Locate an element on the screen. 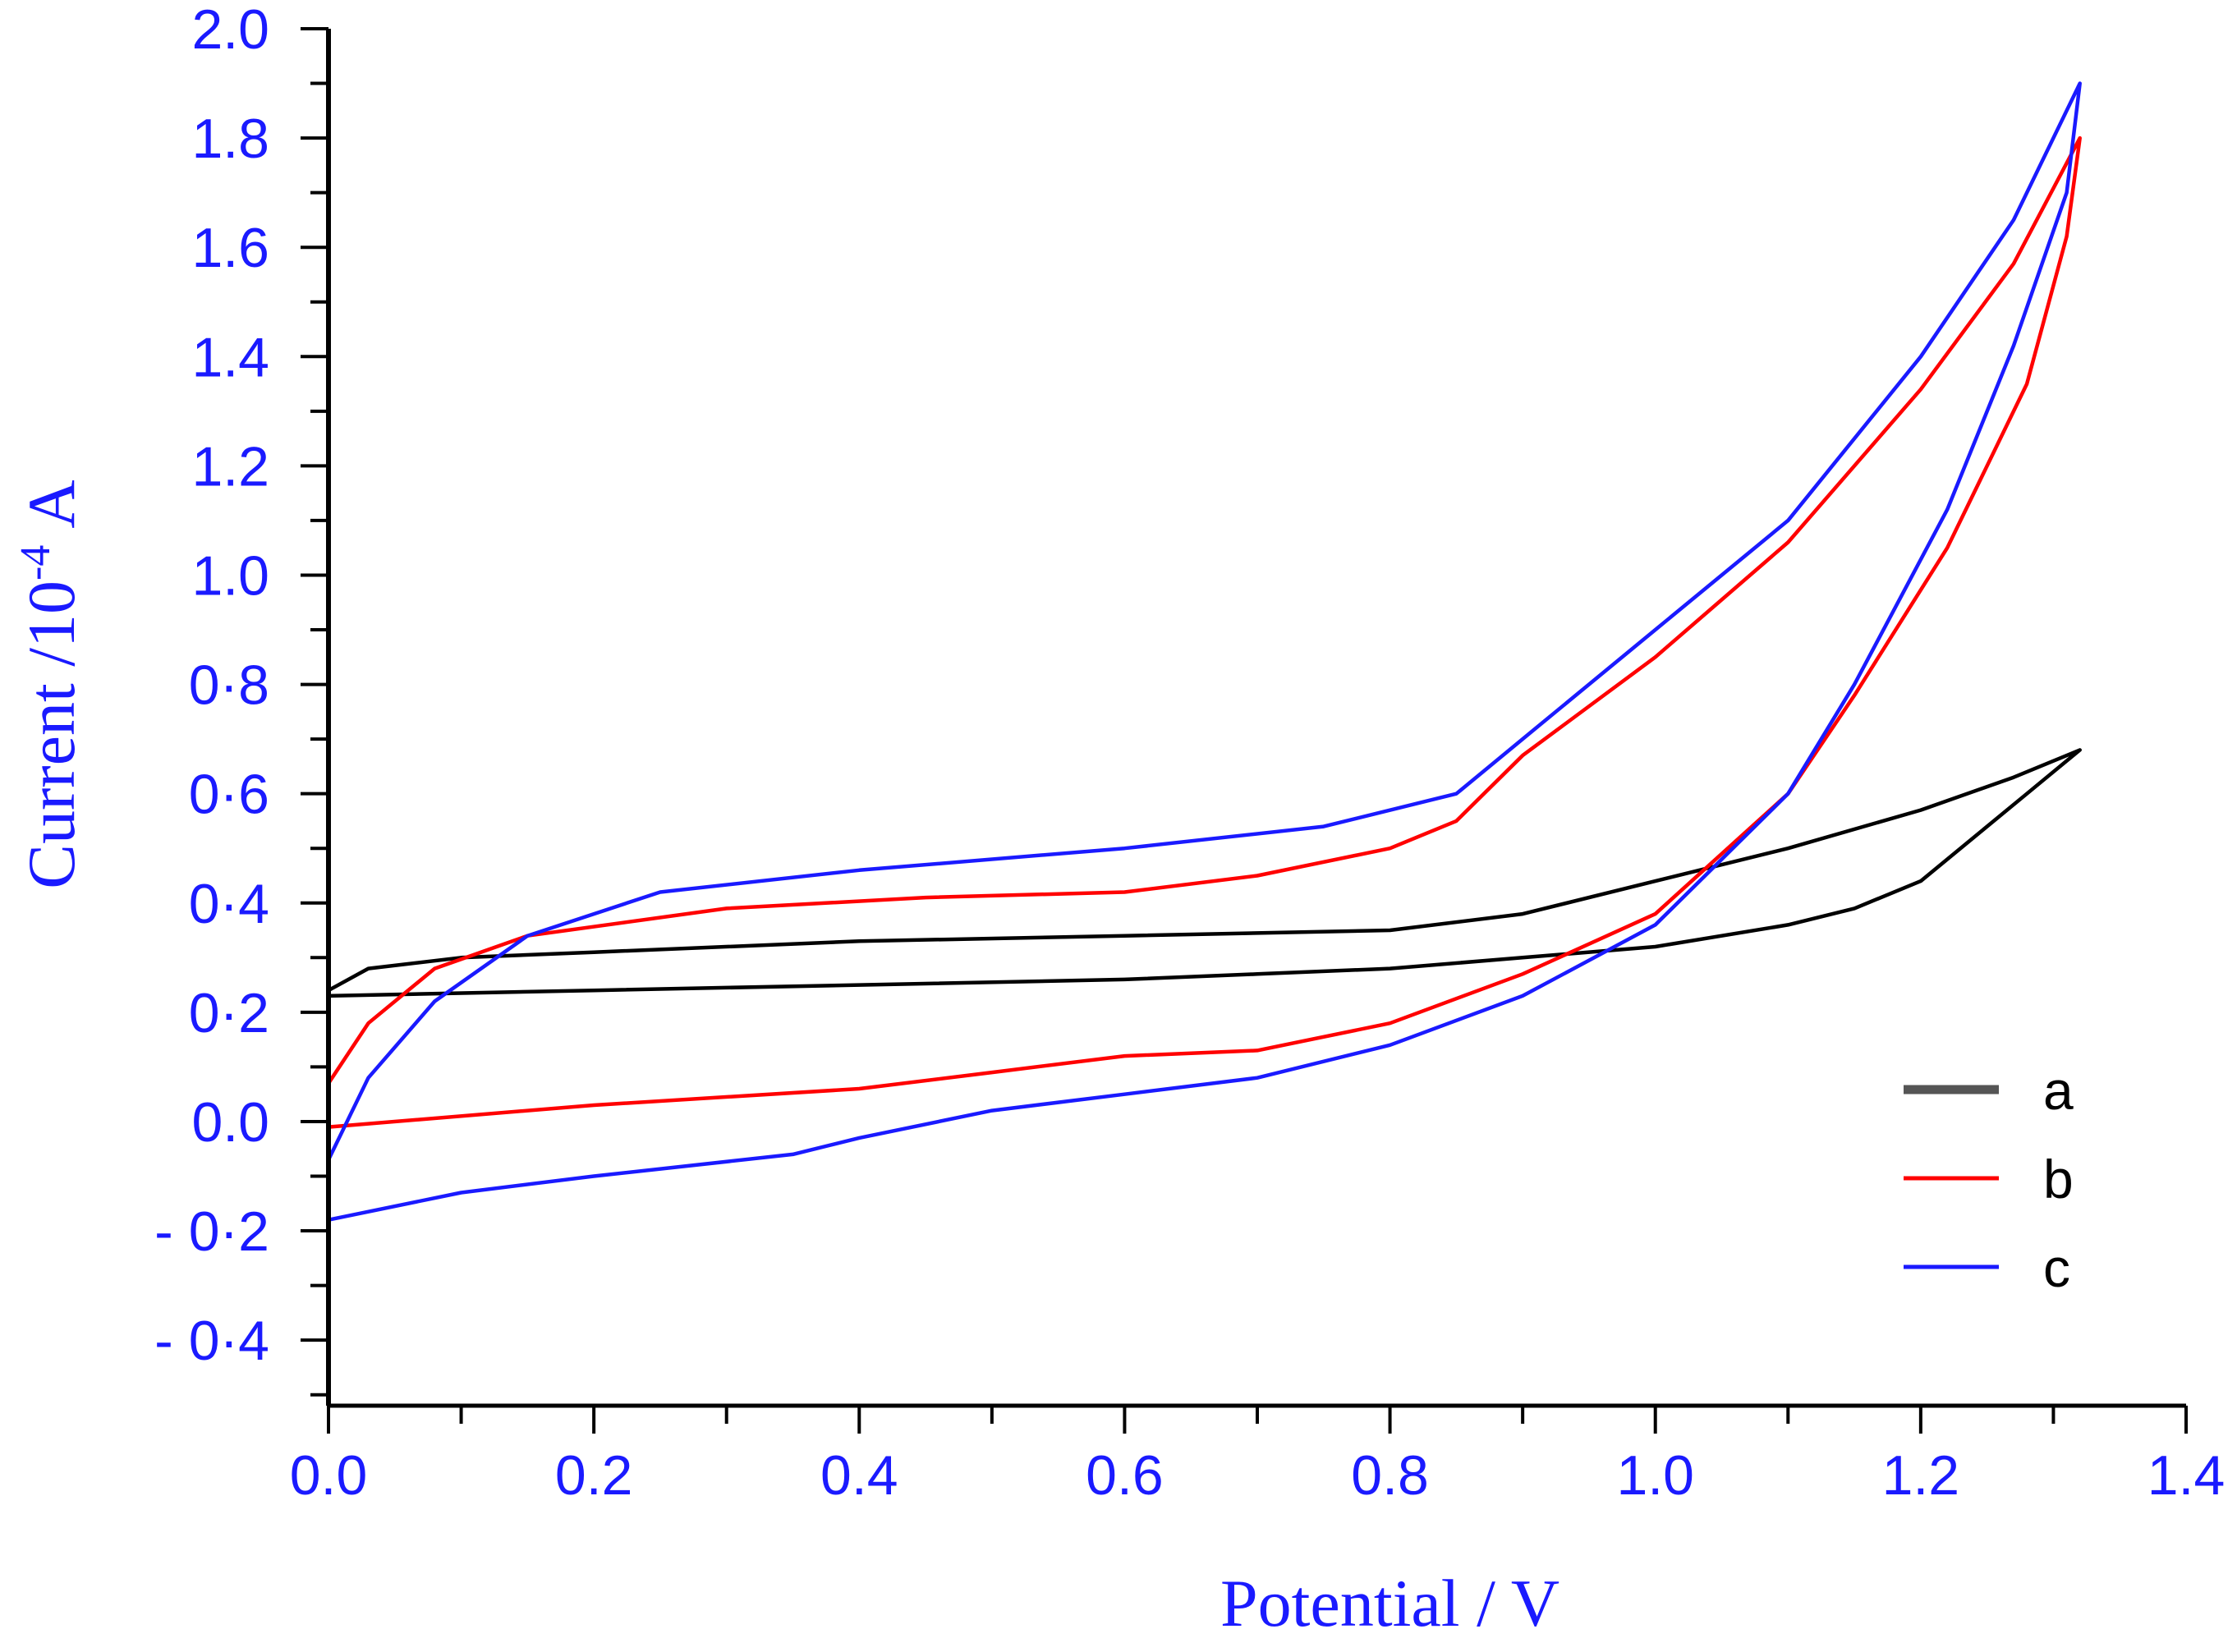  series-a-curve is located at coordinates (1204, 873).